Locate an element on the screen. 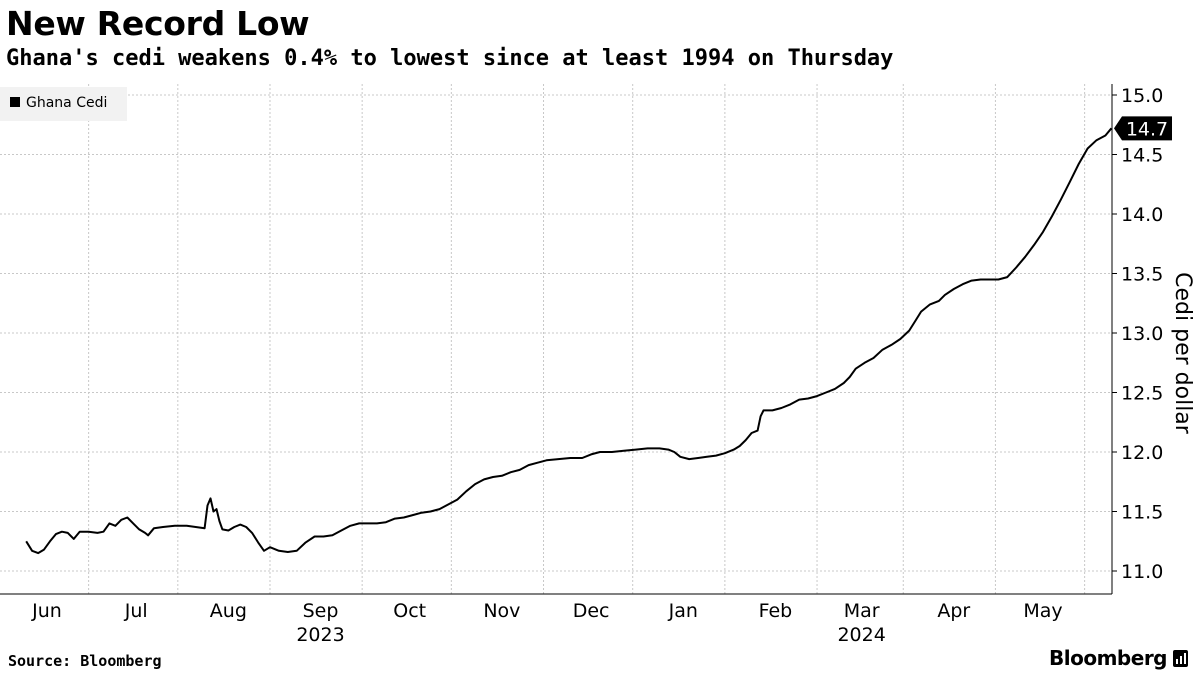 The image size is (1200, 675). brand-logo: Bloomberg is located at coordinates (1118, 658).